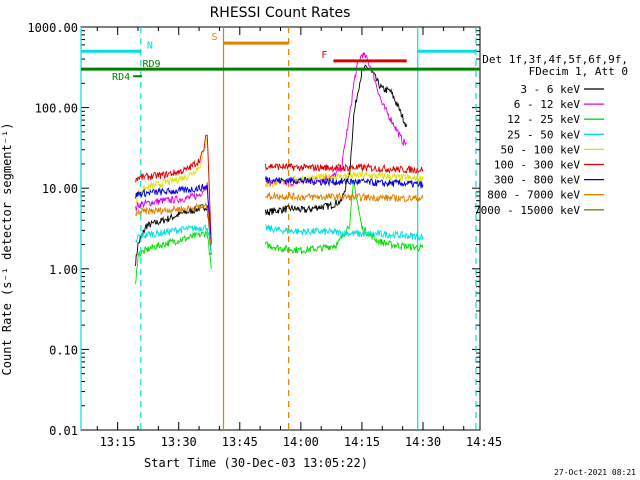 The width and height of the screenshot is (640, 480). What do you see at coordinates (240, 442) in the screenshot?
I see `x-tick-label: 13:45` at bounding box center [240, 442].